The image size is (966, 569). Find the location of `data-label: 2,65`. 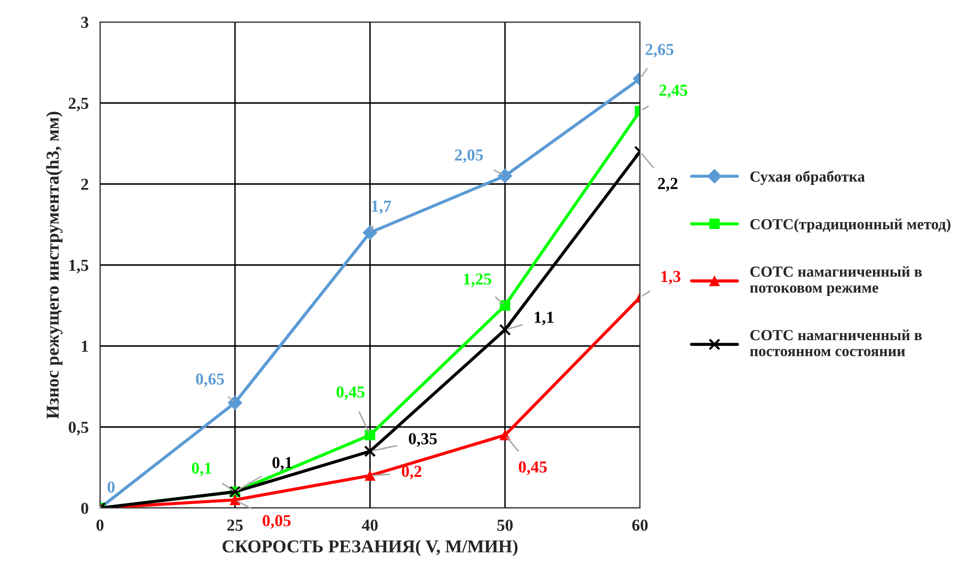

data-label: 2,65 is located at coordinates (660, 51).